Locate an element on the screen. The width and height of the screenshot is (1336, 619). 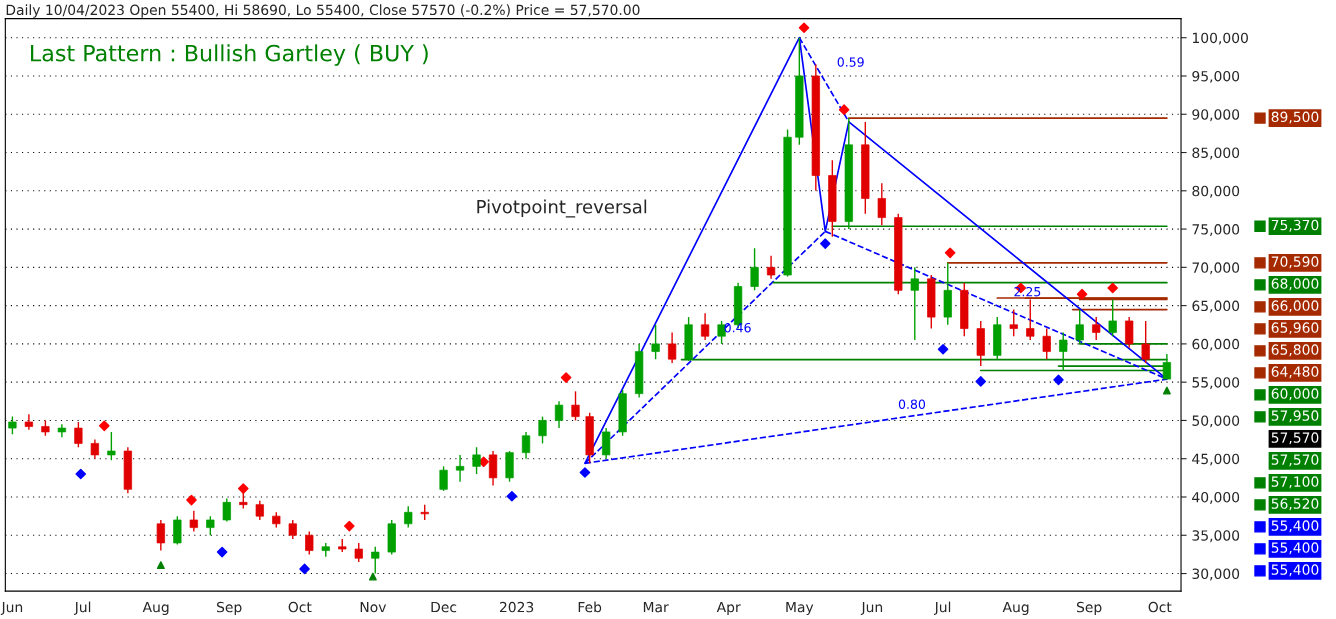
legend-label: 56,520 is located at coordinates (1295, 504).